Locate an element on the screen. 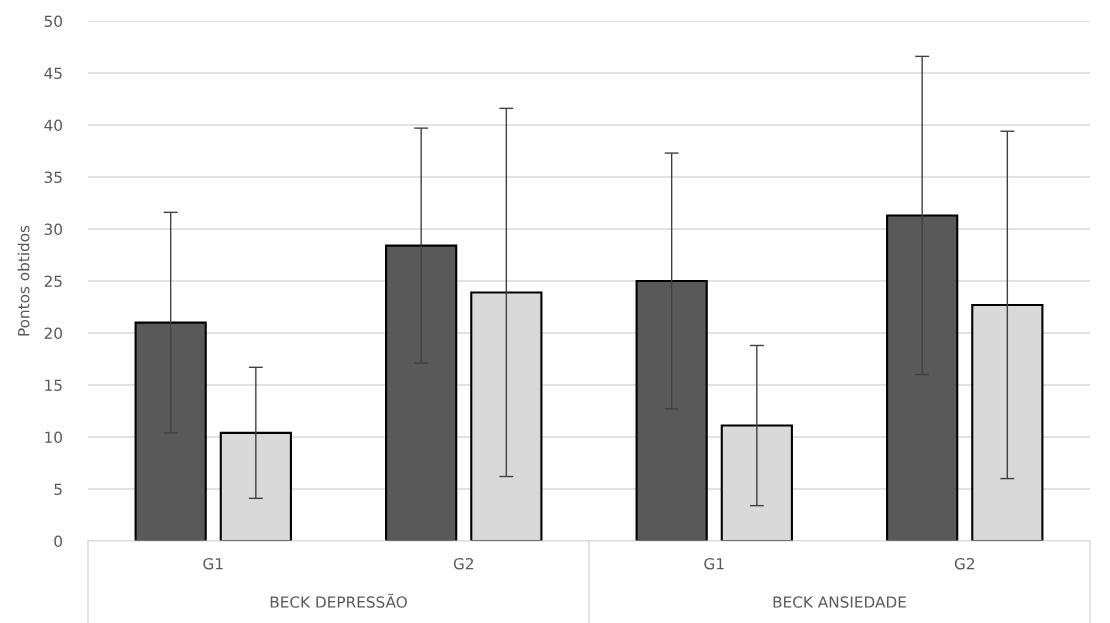 This screenshot has width=1110, height=623. y-tick-label: 25 is located at coordinates (53, 281).